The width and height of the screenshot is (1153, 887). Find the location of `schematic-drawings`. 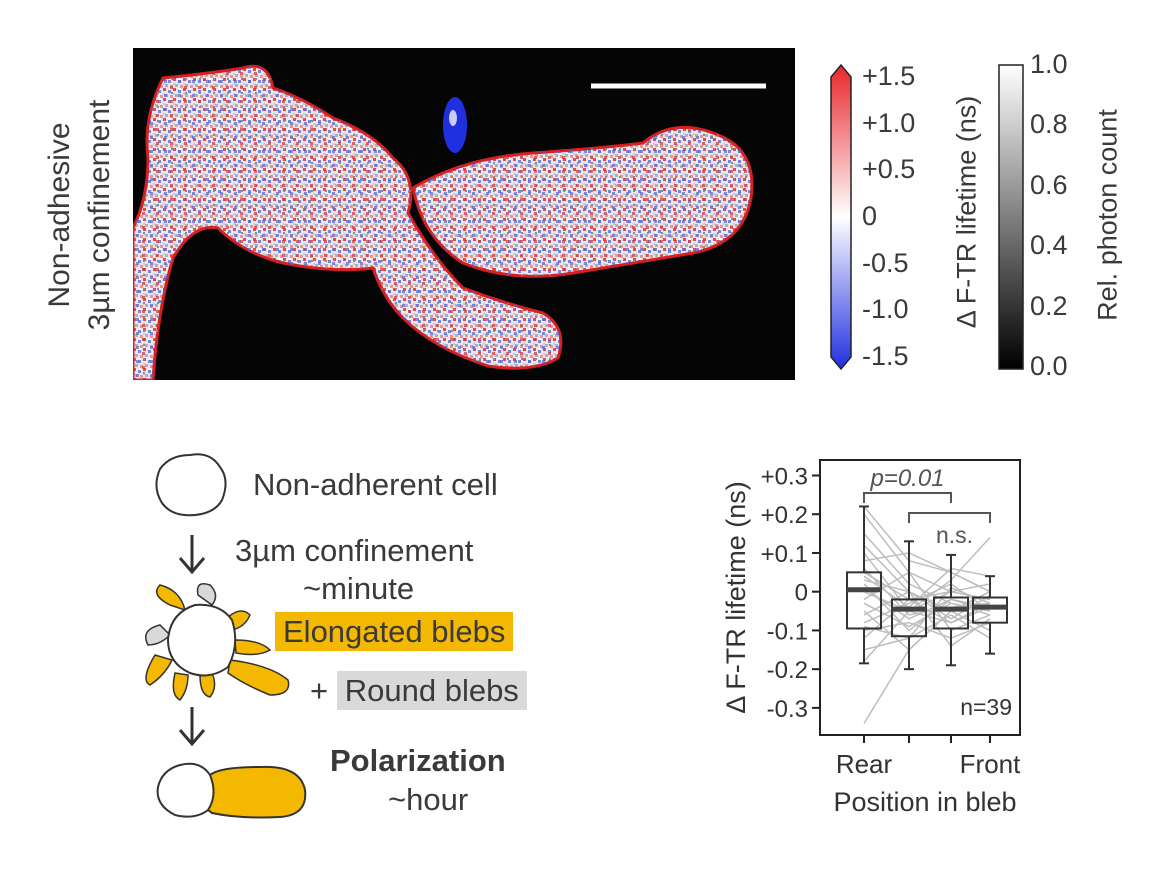

schematic-drawings is located at coordinates (226, 636).